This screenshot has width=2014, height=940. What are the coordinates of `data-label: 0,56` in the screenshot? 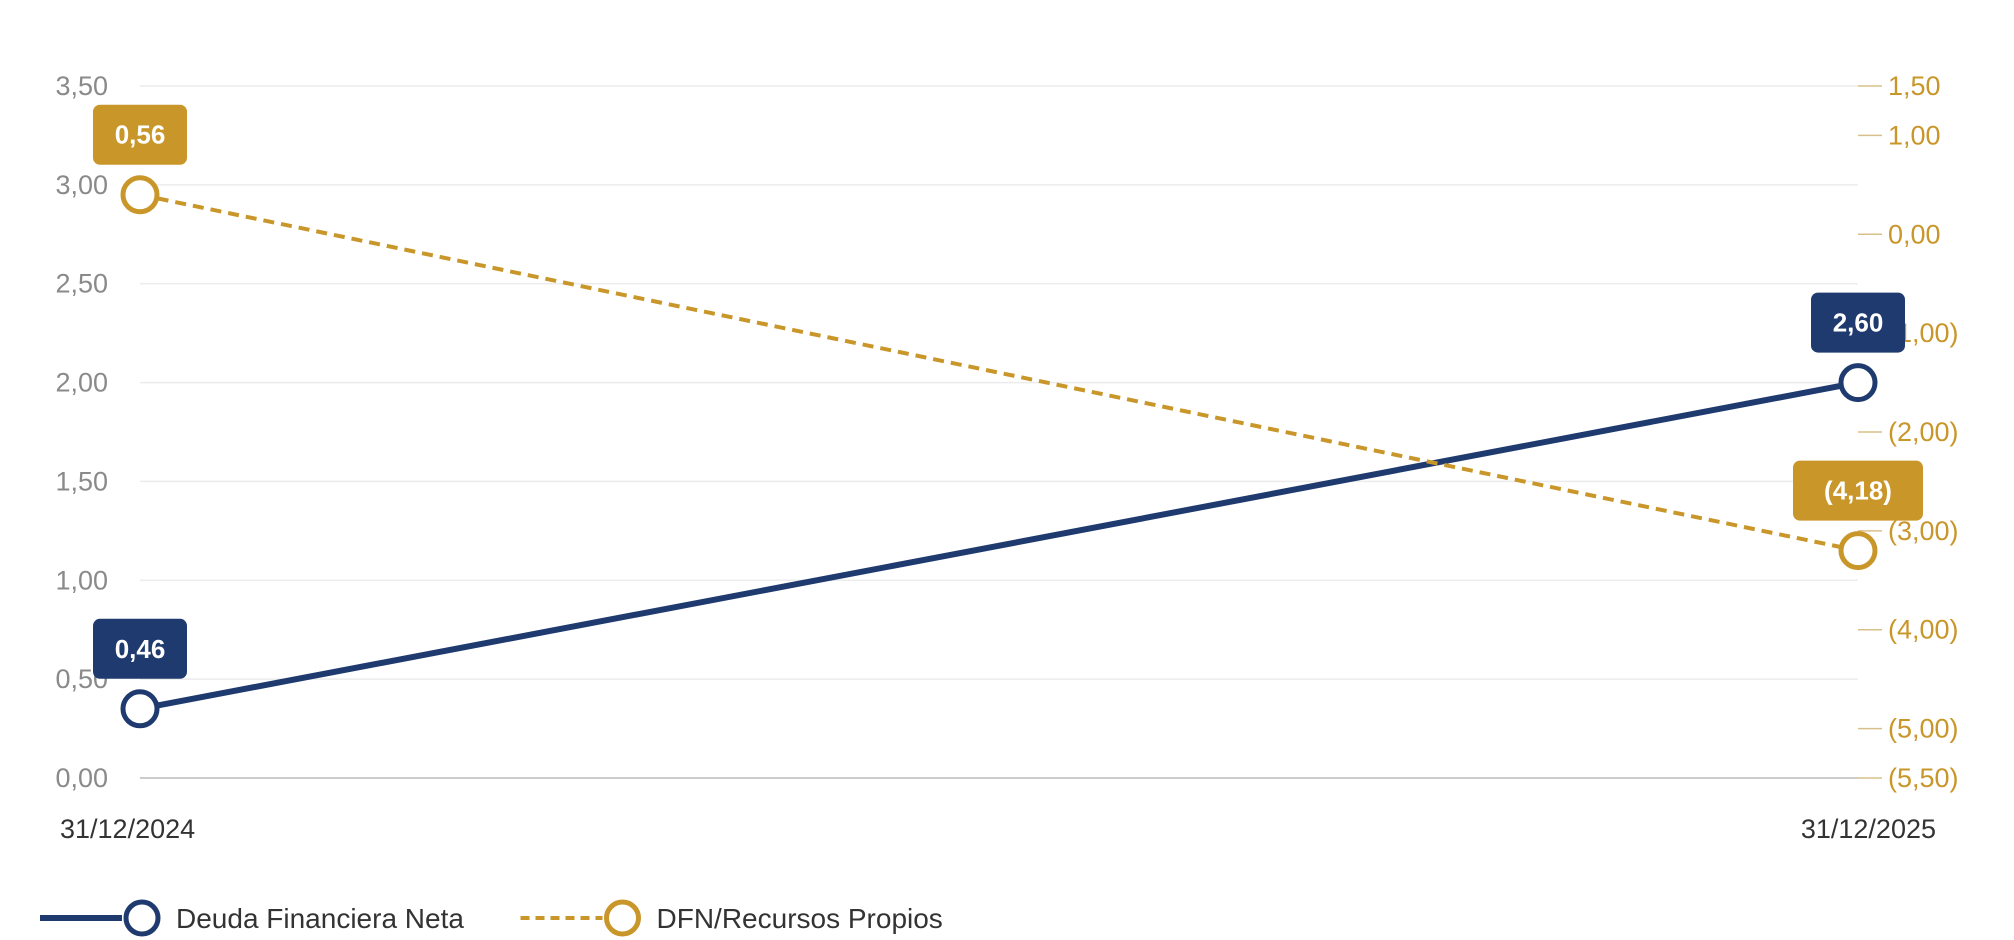 It's located at (140, 135).